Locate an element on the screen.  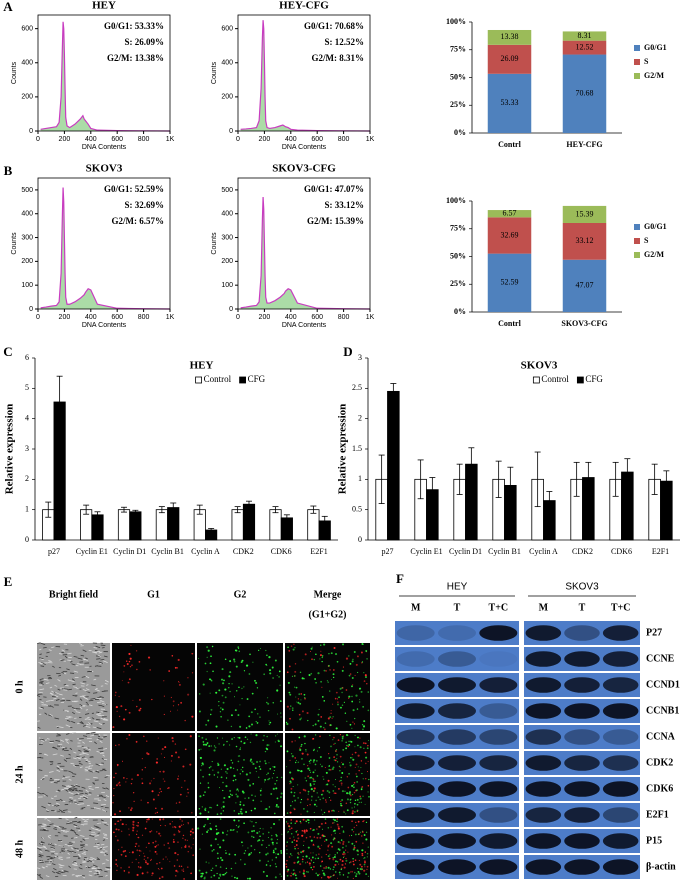
y-axis-label: Relative expression is located at coordinates (343, 449).